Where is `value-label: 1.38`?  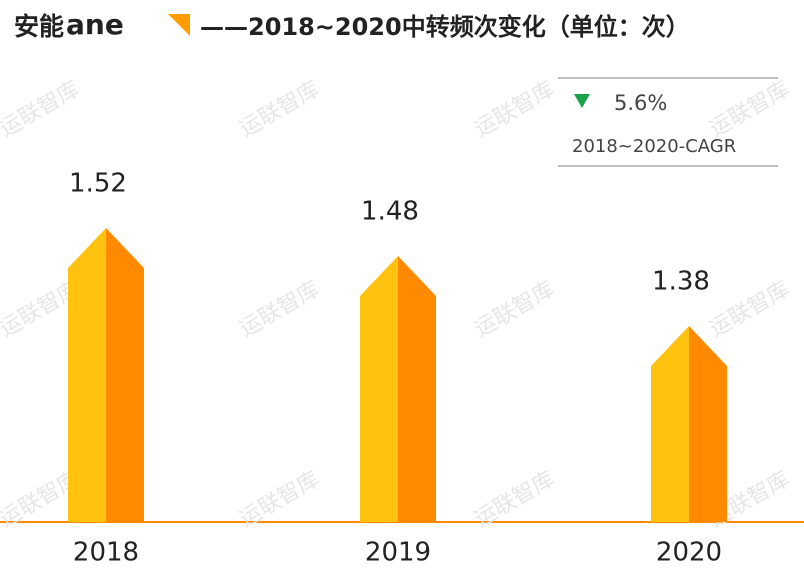
value-label: 1.38 is located at coordinates (681, 282).